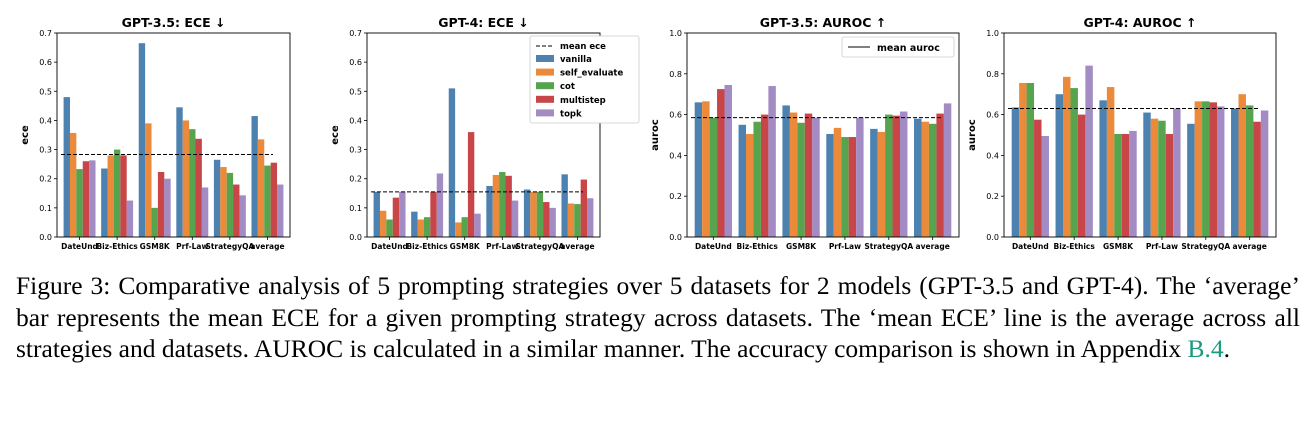 Image resolution: width=1313 pixels, height=435 pixels. What do you see at coordinates (1227, 348) in the screenshot?
I see `caption-end: .` at bounding box center [1227, 348].